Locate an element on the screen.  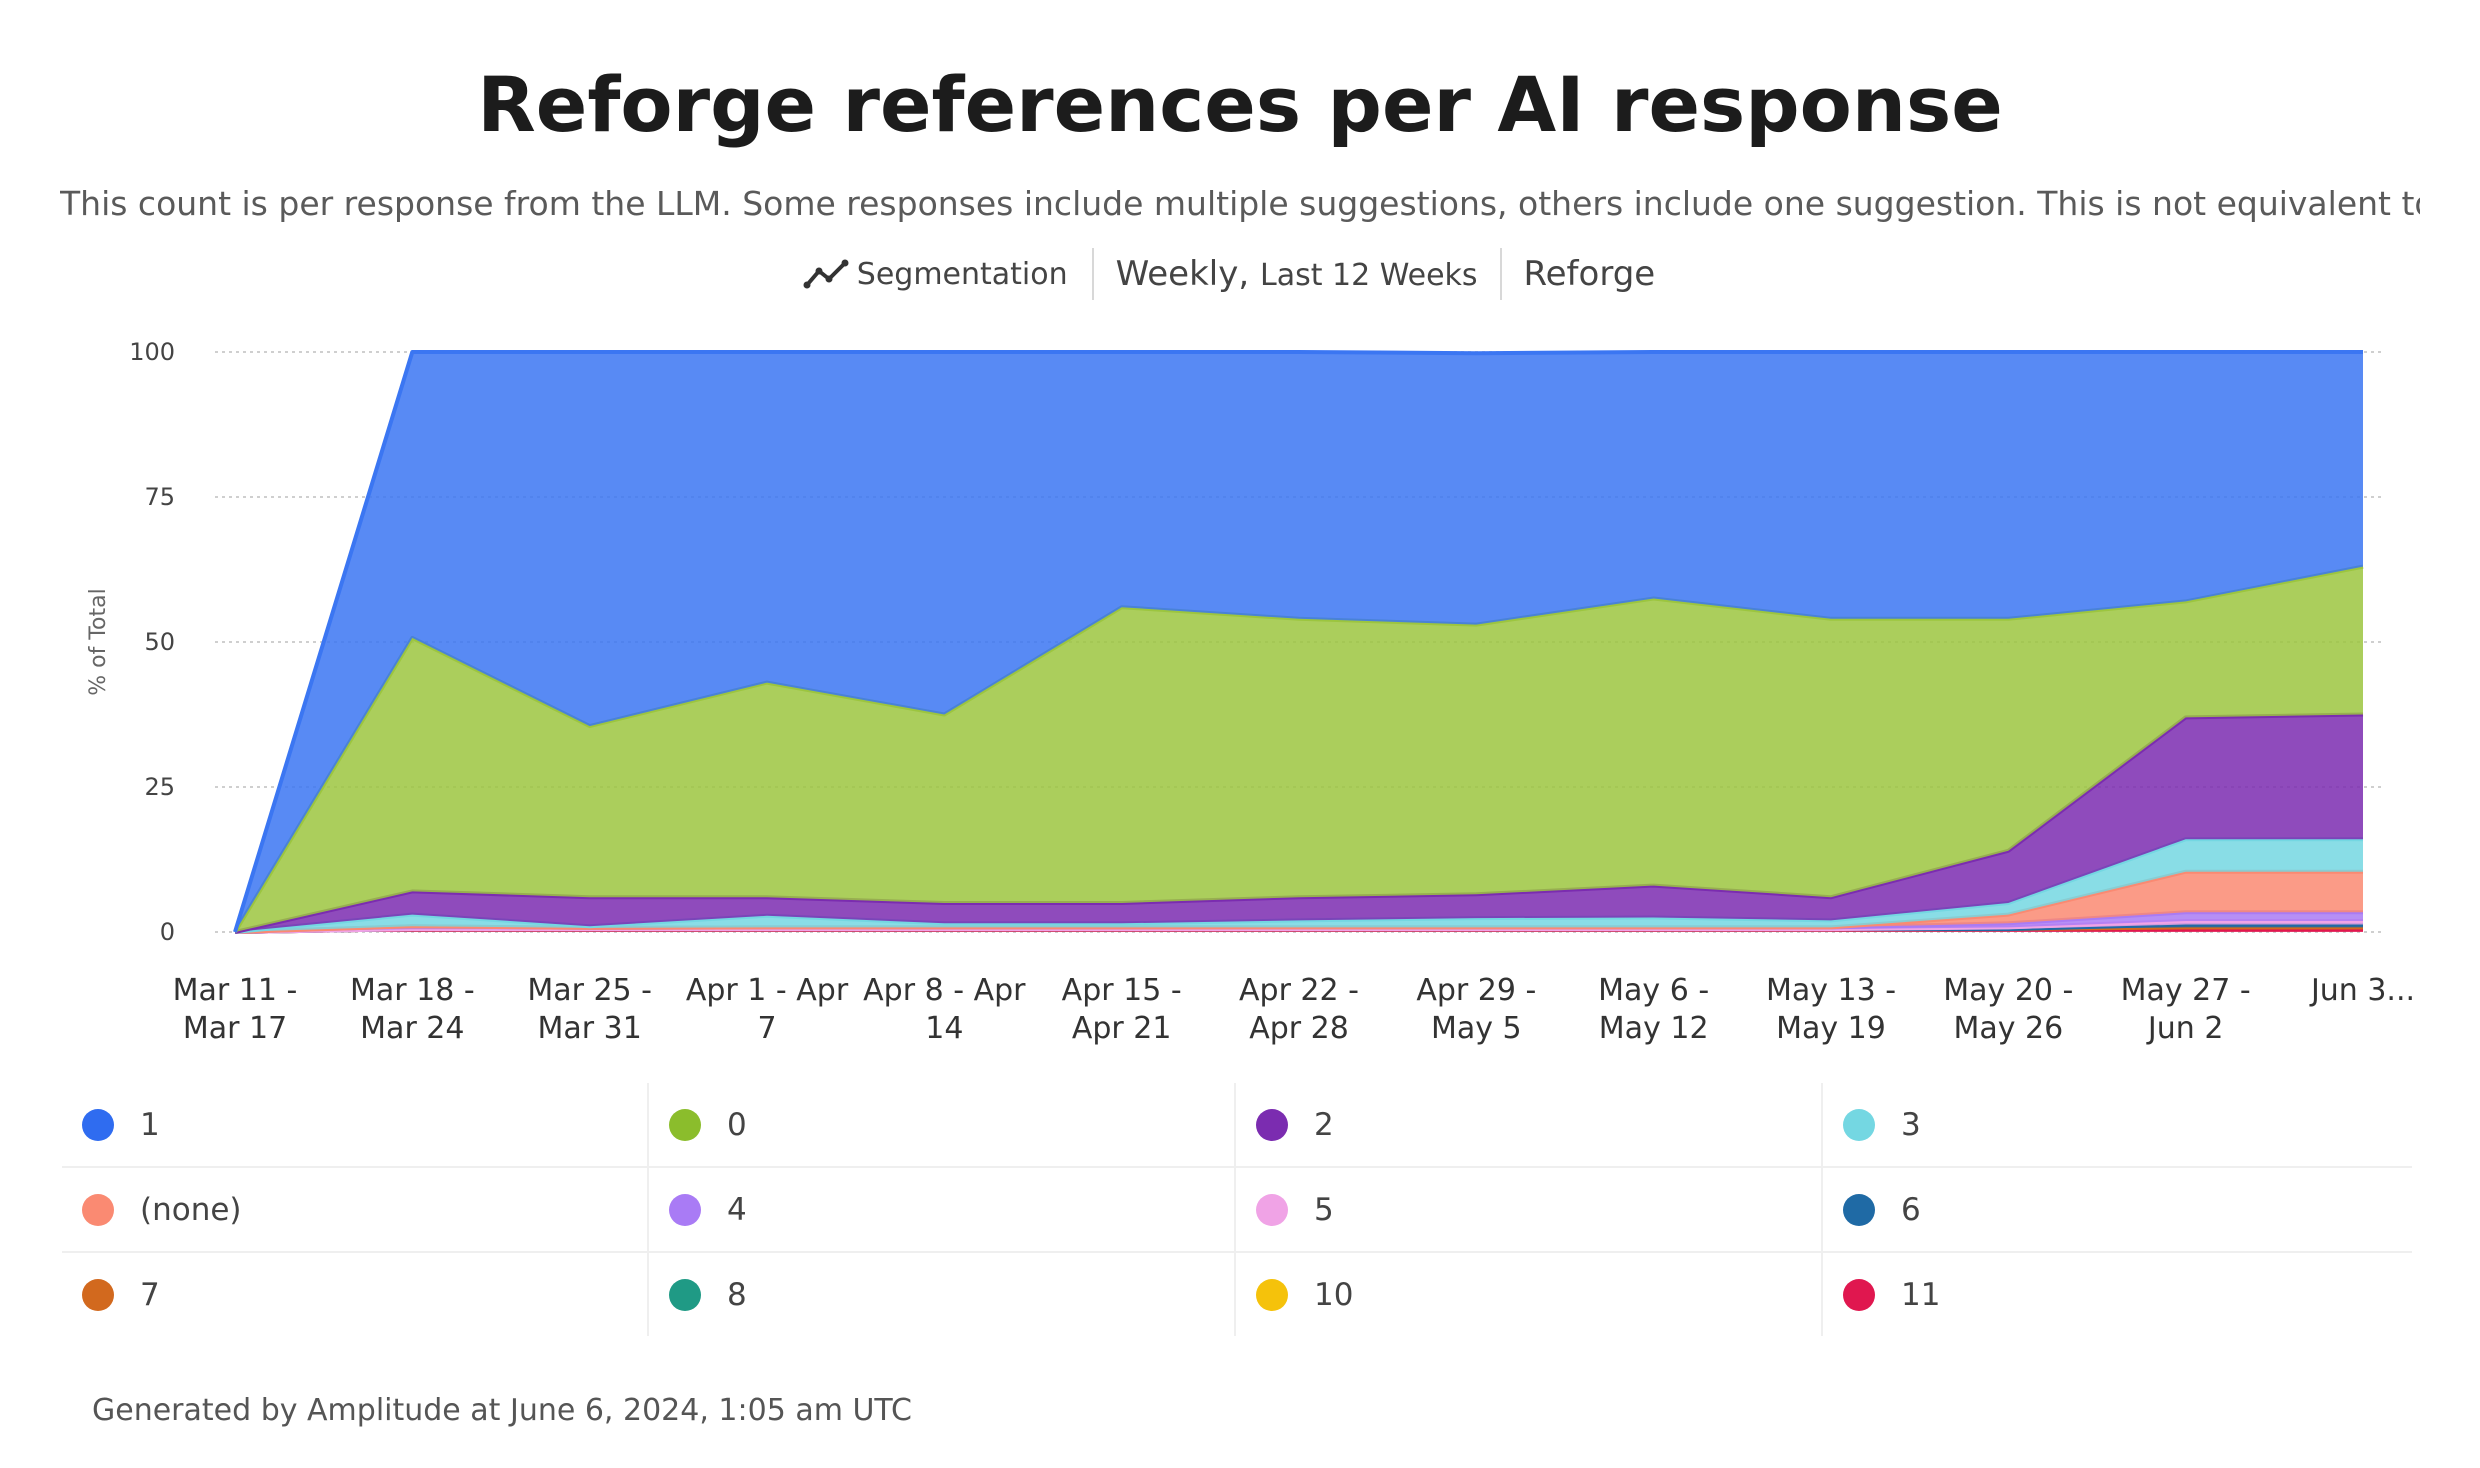
legend-label: (none) is located at coordinates (191, 1209).